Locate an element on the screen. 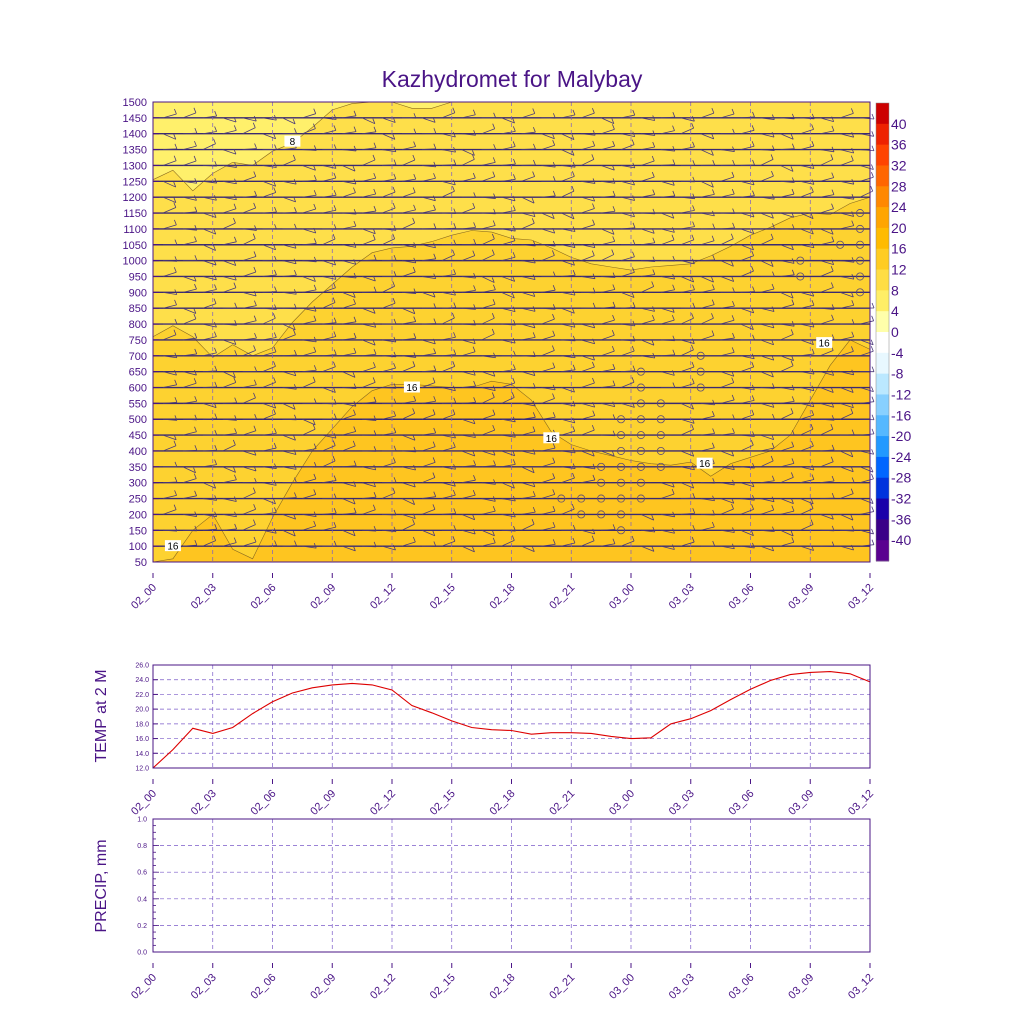  x-tick-label: 03_06 is located at coordinates (742, 597).